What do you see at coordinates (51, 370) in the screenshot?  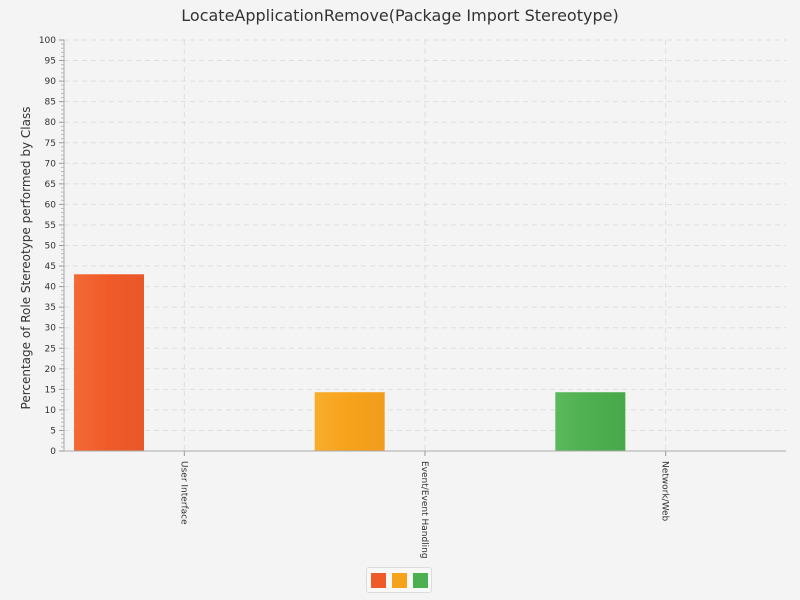 I see `y-tick-label: 20` at bounding box center [51, 370].